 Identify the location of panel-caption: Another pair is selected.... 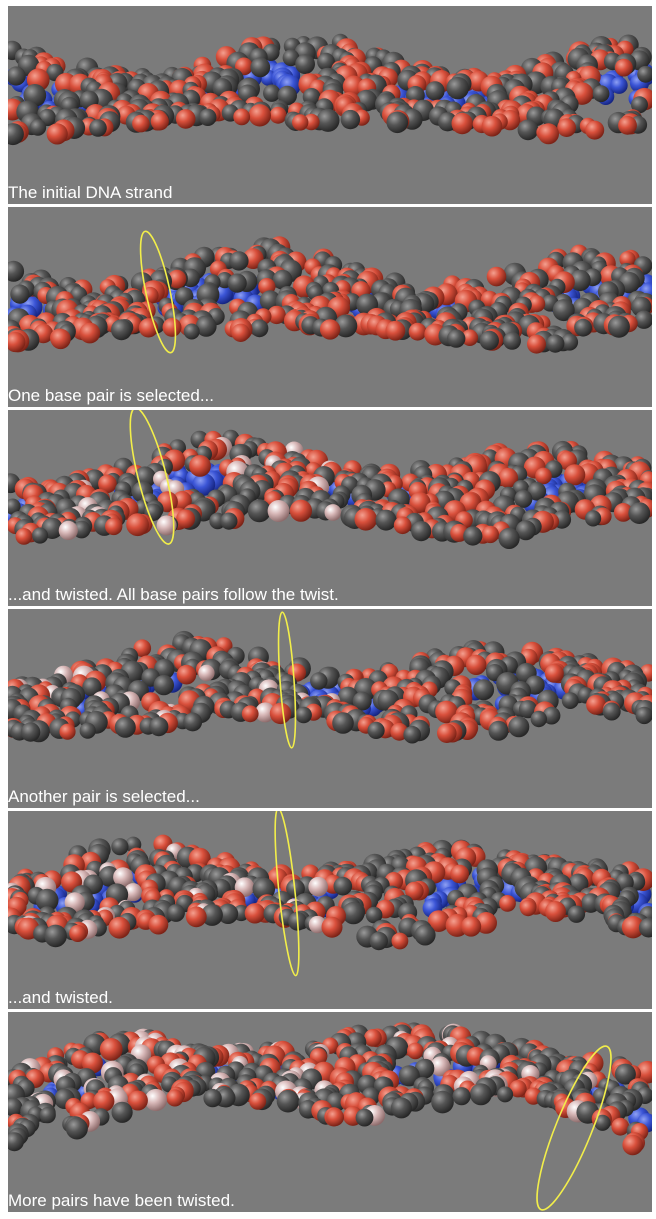
(104, 796).